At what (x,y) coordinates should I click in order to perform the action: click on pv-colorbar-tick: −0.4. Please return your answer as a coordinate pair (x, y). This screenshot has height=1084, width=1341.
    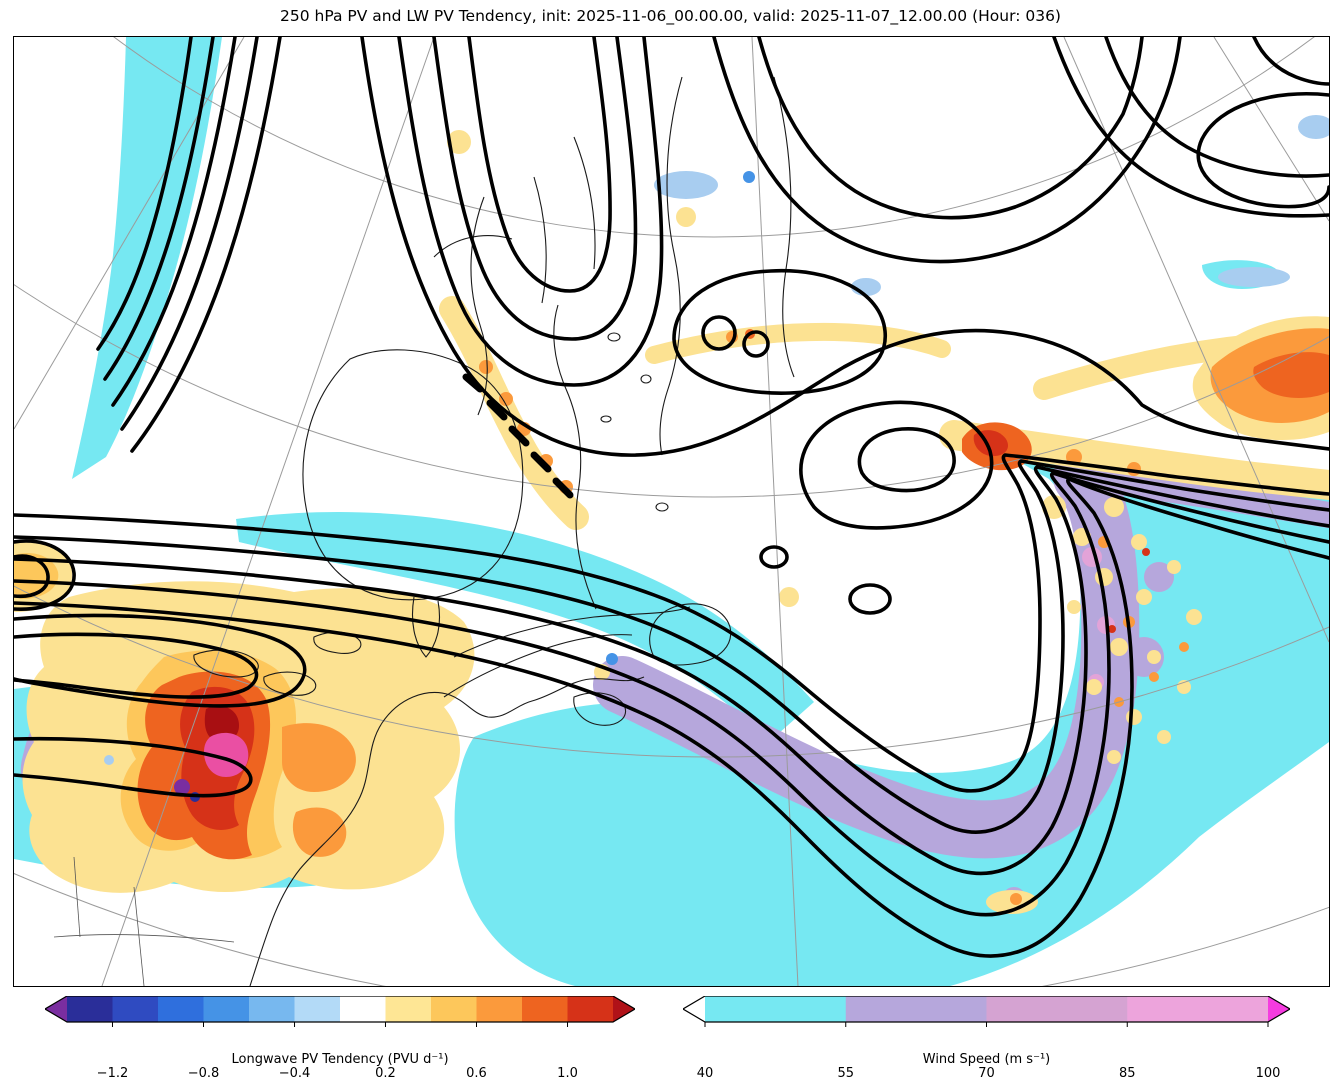
    Looking at the image, I should click on (294, 1073).